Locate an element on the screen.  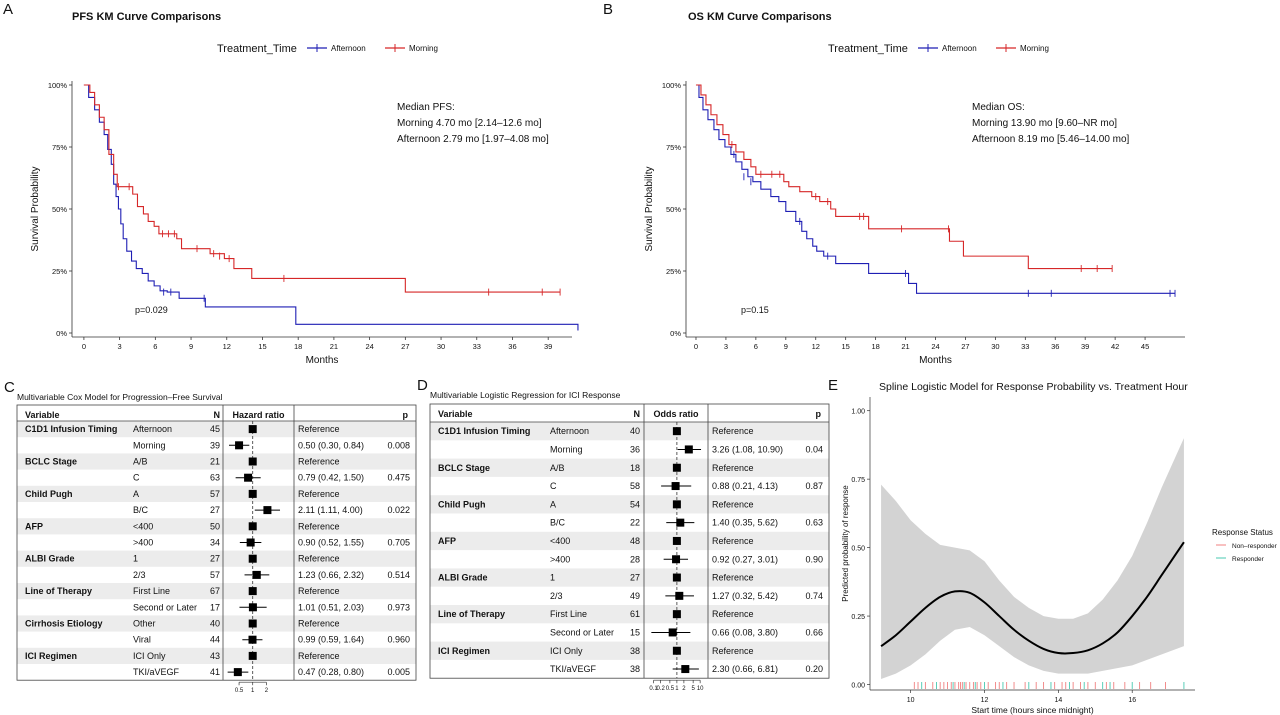
ratio-tick-label: 2 is located at coordinates (684, 689).